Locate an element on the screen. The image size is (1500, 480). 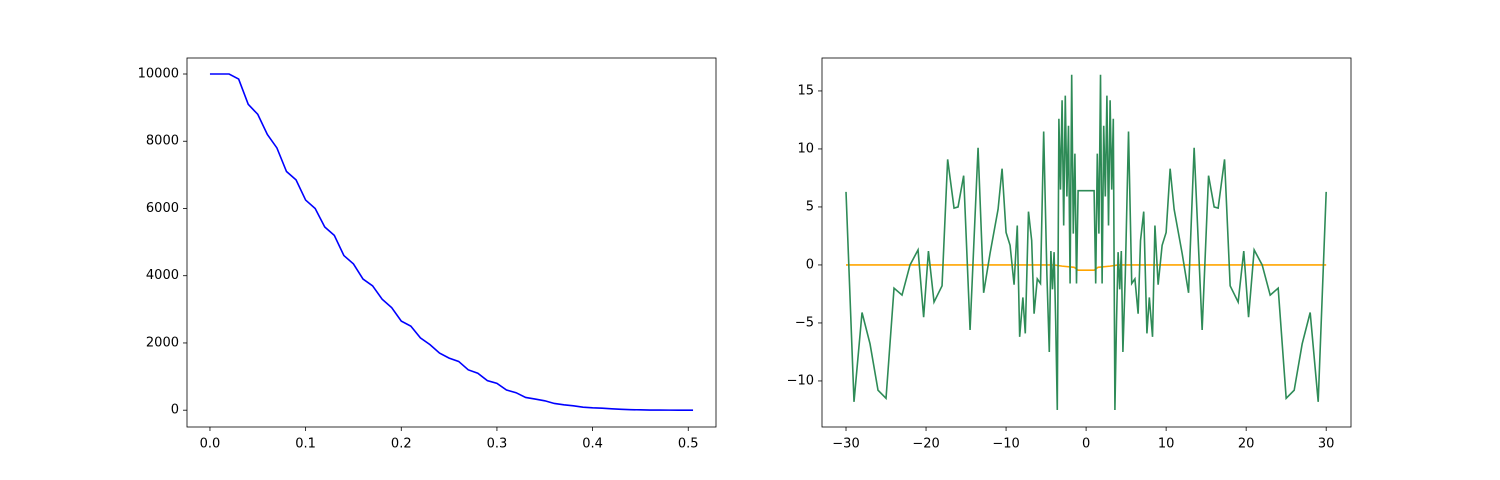
x-tick-label: 0.0 is located at coordinates (210, 444).